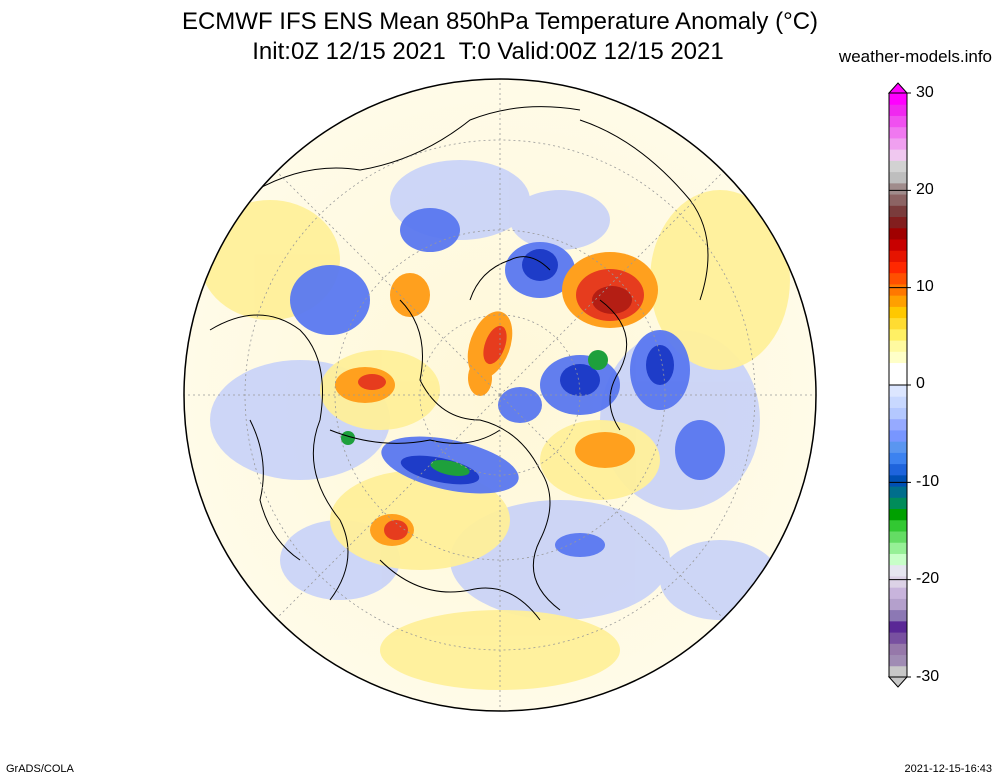 Image resolution: width=1000 pixels, height=779 pixels. Describe the element at coordinates (928, 676) in the screenshot. I see `colorbar-tick-label: -30` at that location.